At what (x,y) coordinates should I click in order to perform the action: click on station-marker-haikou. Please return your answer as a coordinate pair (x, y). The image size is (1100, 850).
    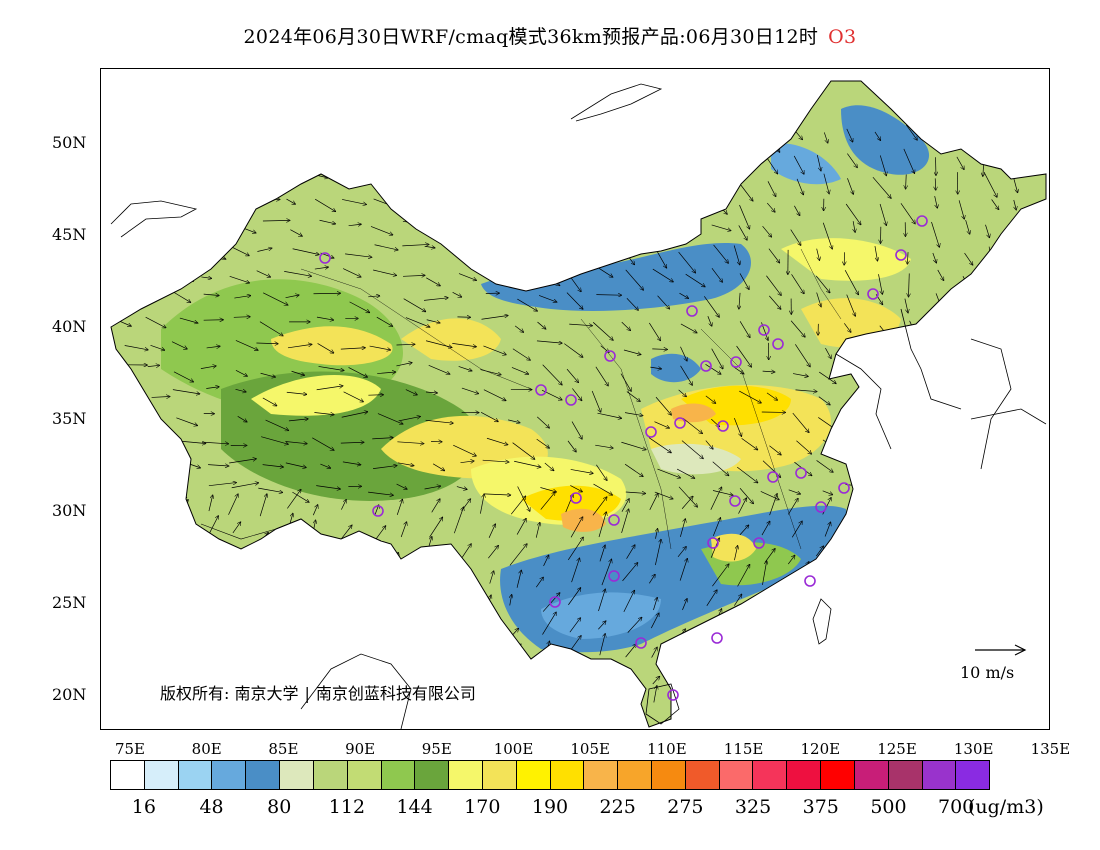
    Looking at the image, I should click on (673, 695).